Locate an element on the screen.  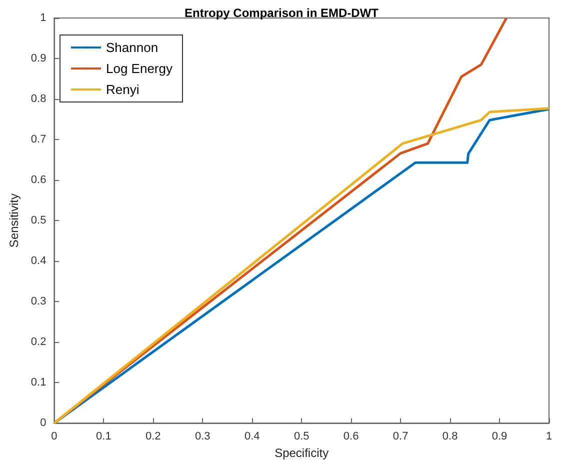
y-tick-label: 0.4 is located at coordinates (38, 261).